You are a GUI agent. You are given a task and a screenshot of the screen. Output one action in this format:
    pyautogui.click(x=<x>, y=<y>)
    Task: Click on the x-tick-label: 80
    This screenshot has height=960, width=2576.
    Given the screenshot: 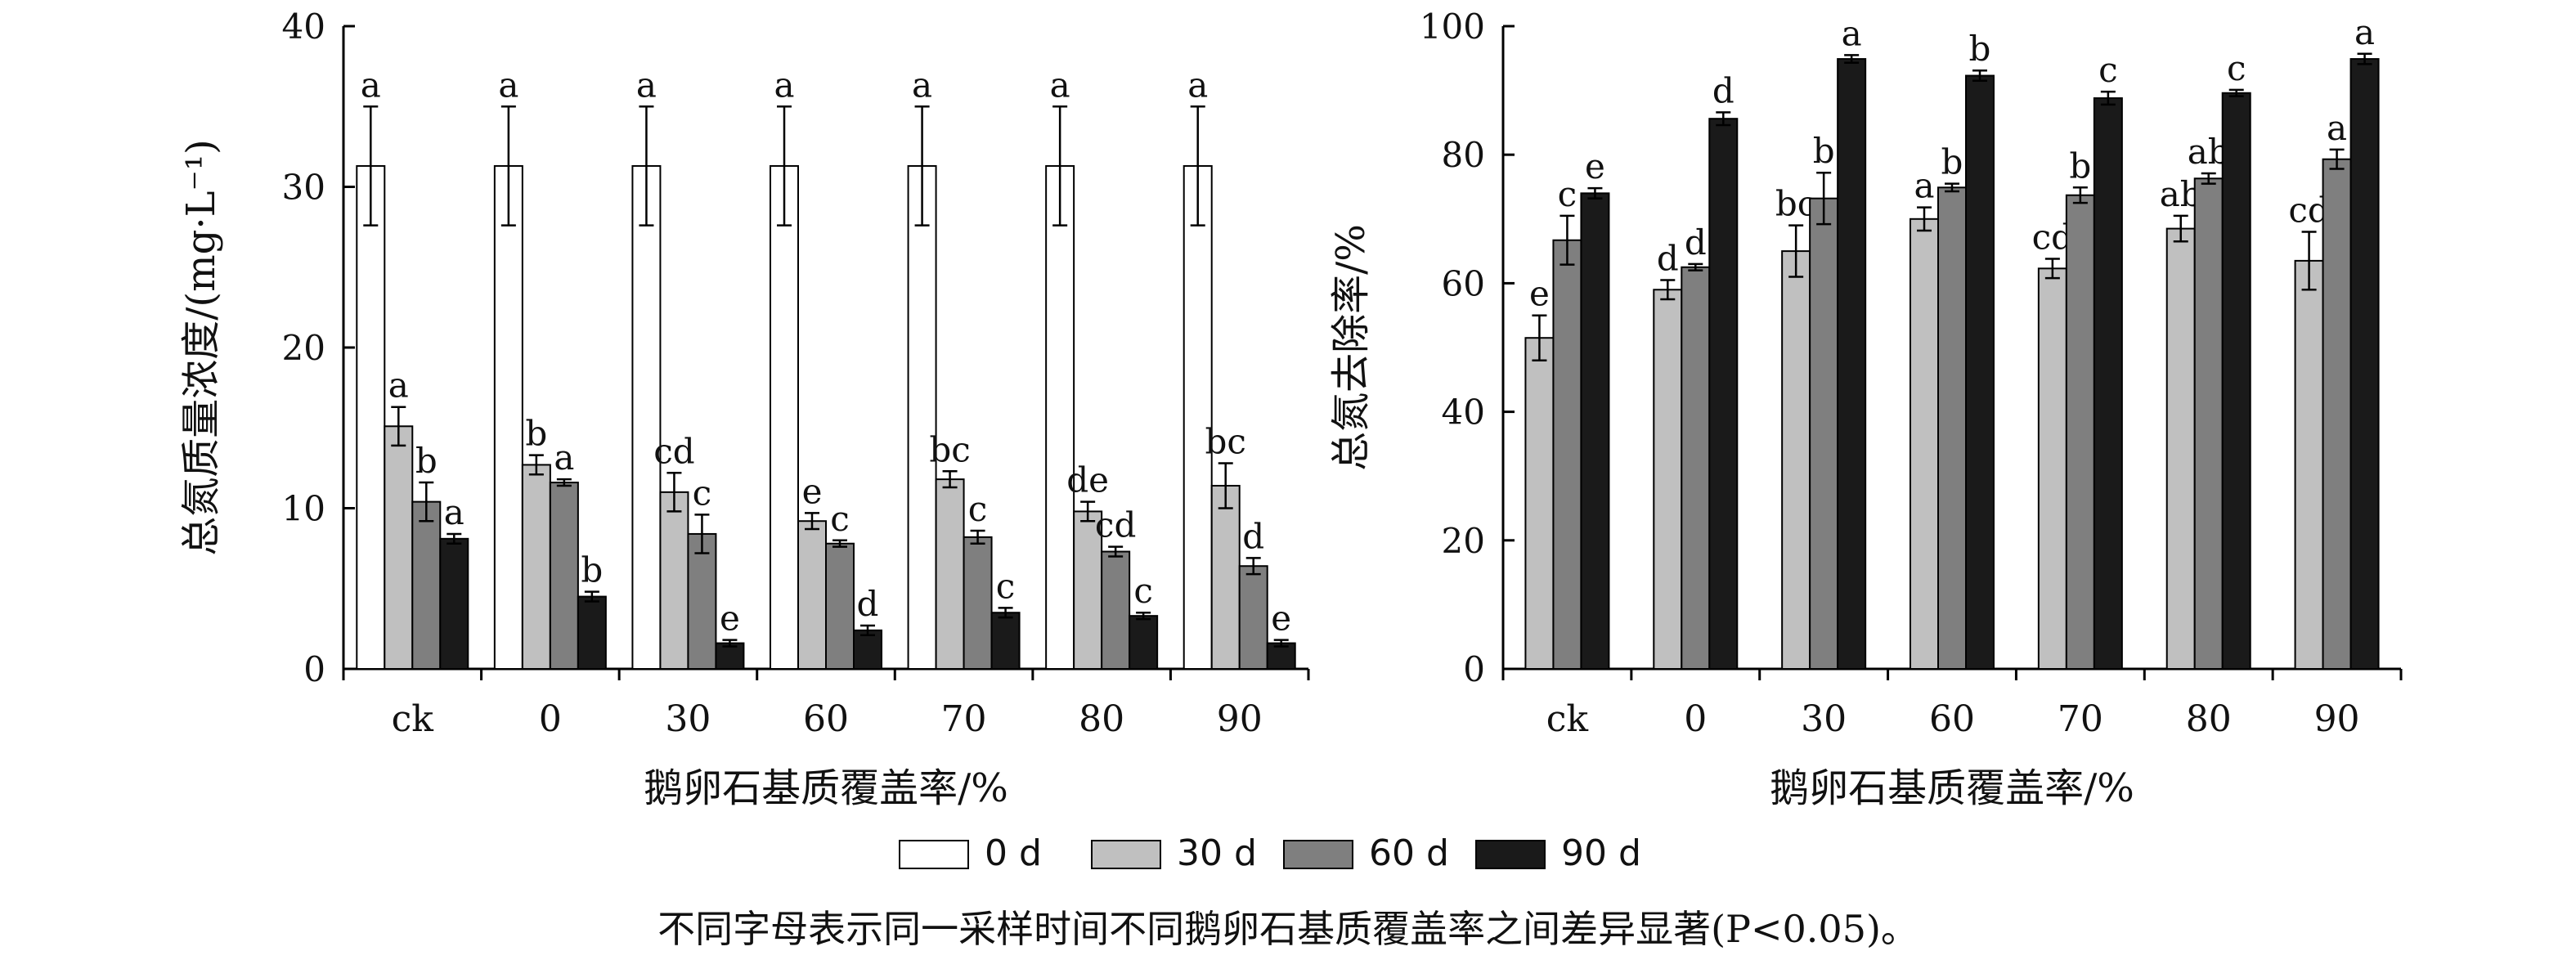 What is the action you would take?
    pyautogui.click(x=1101, y=719)
    